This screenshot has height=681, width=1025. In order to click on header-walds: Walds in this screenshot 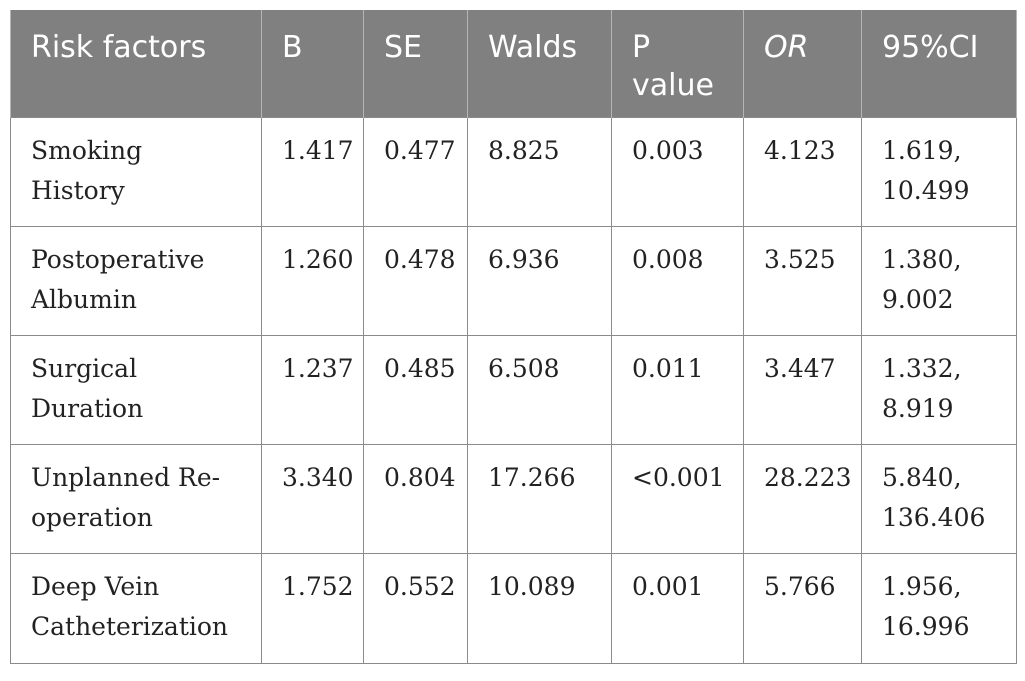, I will do `click(539, 64)`.